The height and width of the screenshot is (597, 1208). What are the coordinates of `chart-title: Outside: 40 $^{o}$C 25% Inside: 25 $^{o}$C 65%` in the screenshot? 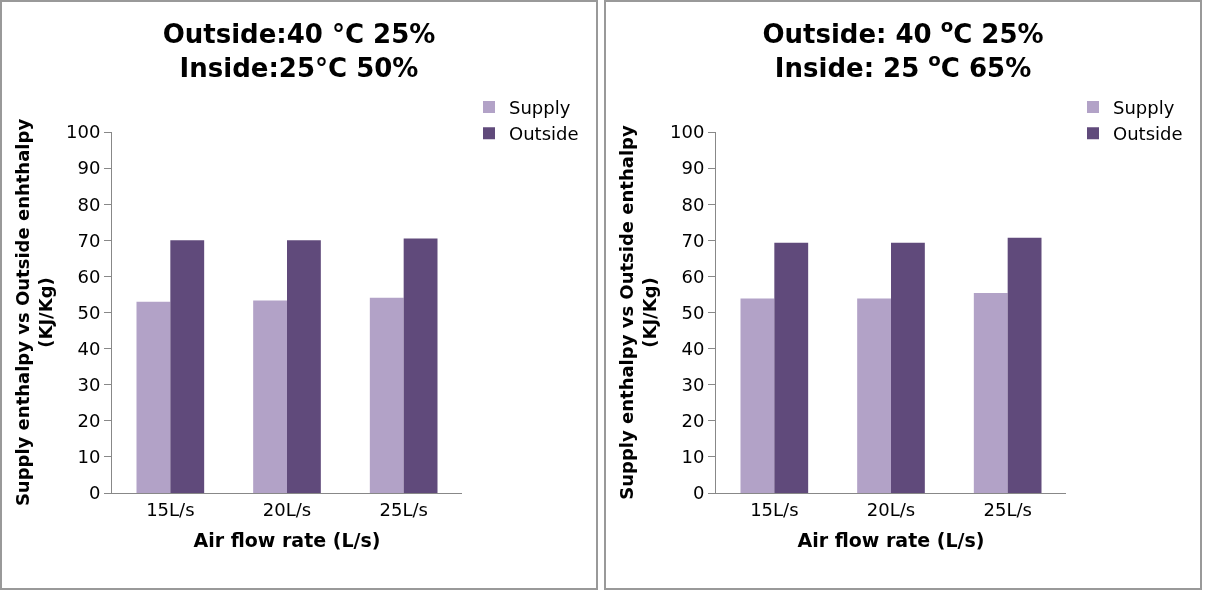 It's located at (903, 49).